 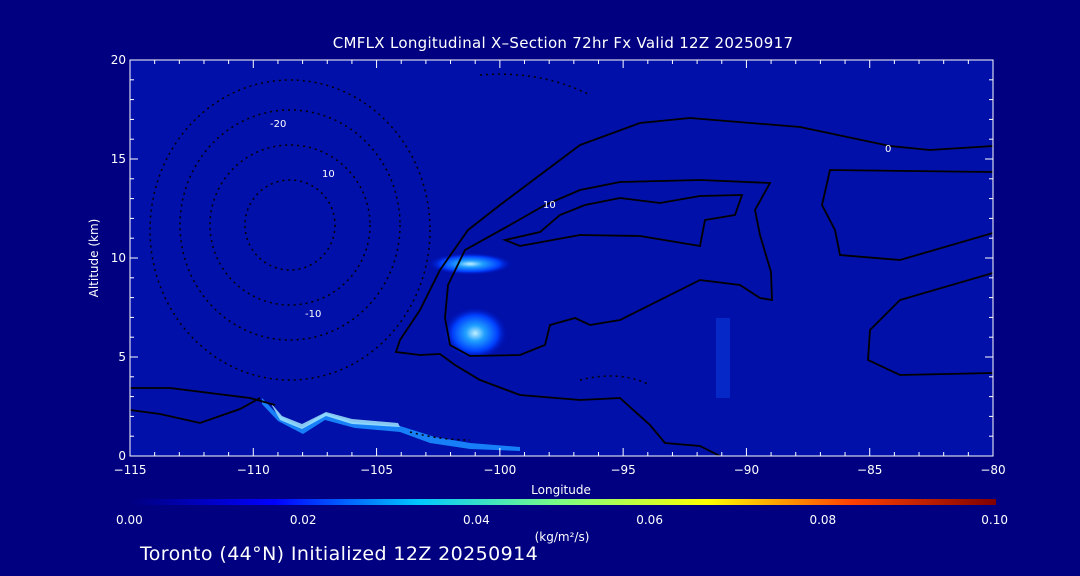 What do you see at coordinates (746, 470) in the screenshot?
I see `x-tick-label: −90` at bounding box center [746, 470].